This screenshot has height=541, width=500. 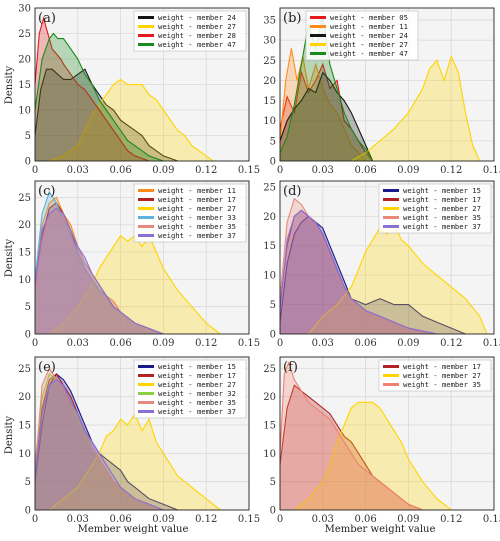 What do you see at coordinates (197, 411) in the screenshot?
I see `legend-entry: weight - member 37` at bounding box center [197, 411].